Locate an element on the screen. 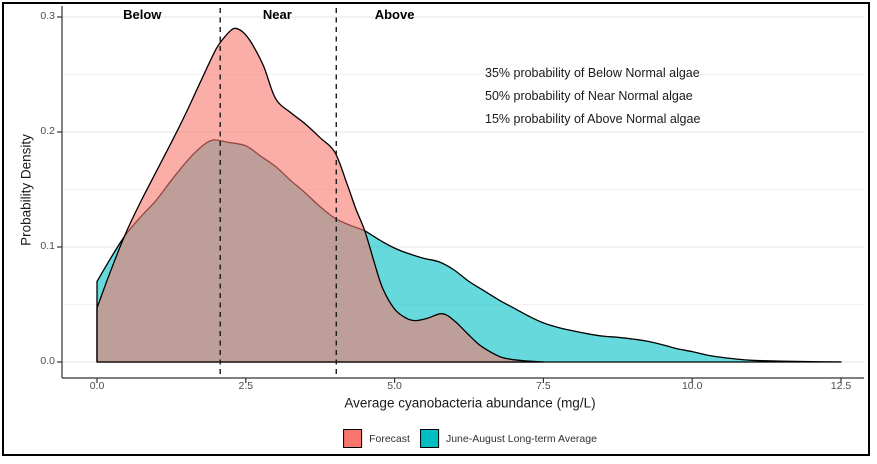 Image resolution: width=877 pixels, height=464 pixels. legend-item-longterm-average: June-August Long-term Average is located at coordinates (508, 438).